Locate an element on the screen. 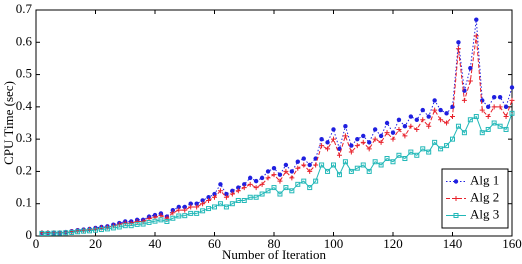 The height and width of the screenshot is (264, 522). x-axis-label: Number of Iteration is located at coordinates (274, 254).